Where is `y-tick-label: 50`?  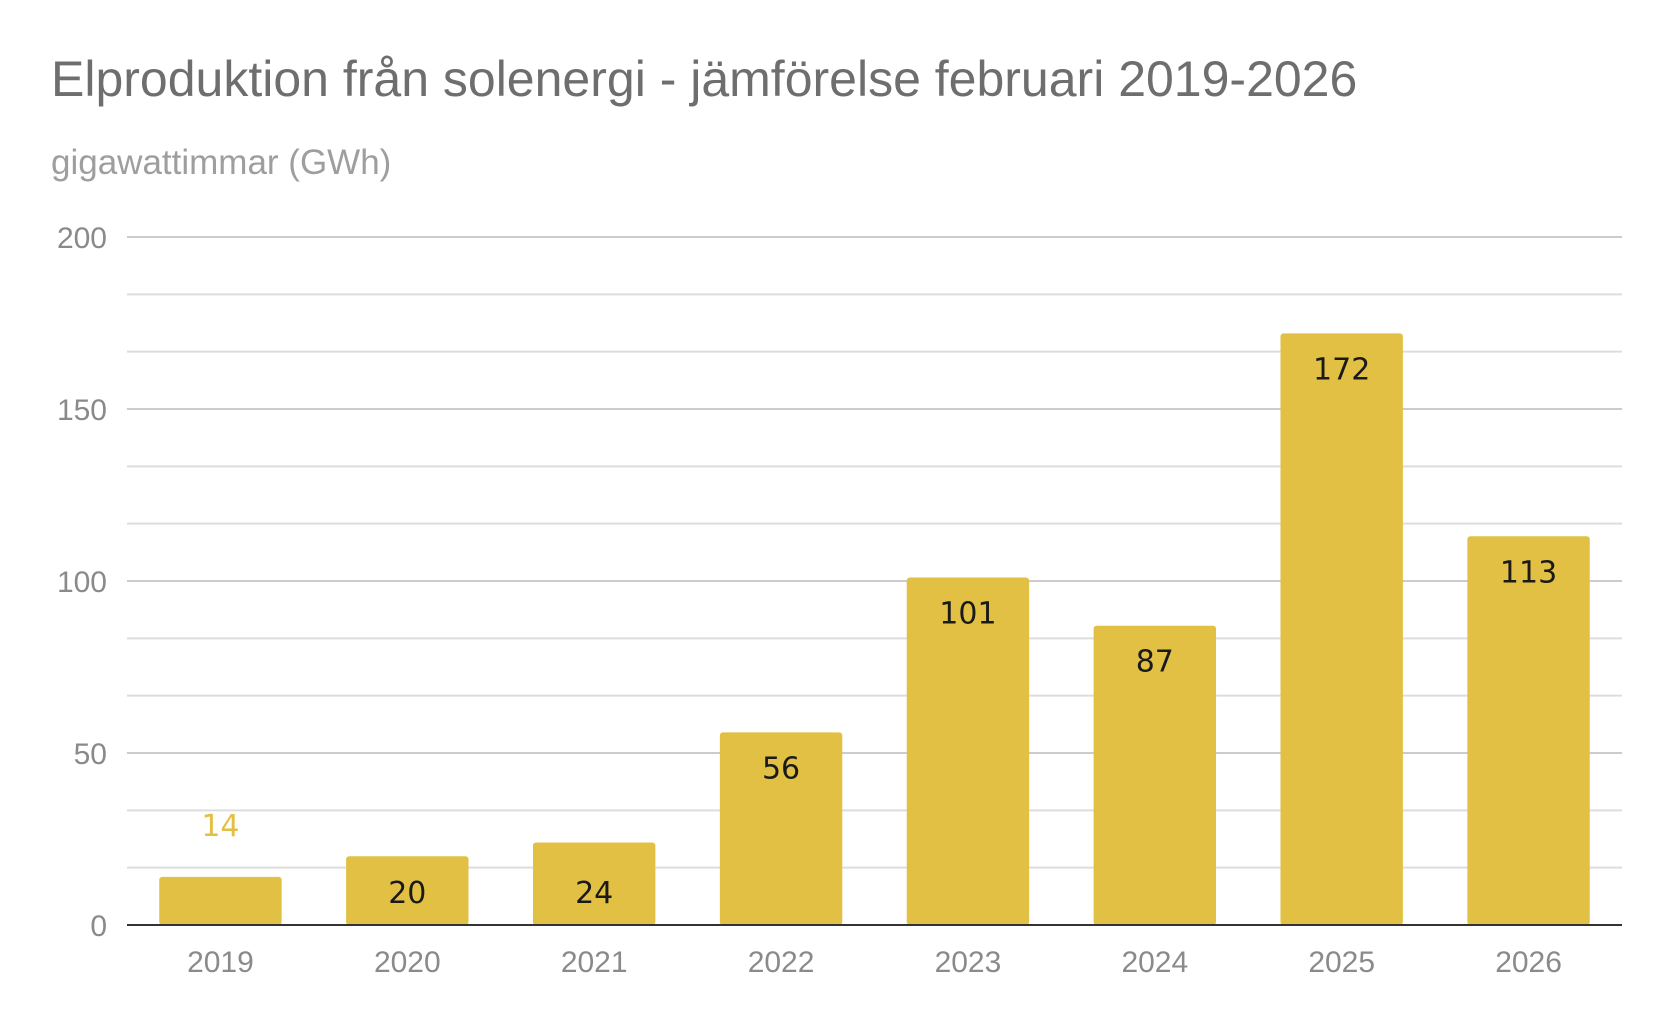
y-tick-label: 50 is located at coordinates (90, 754).